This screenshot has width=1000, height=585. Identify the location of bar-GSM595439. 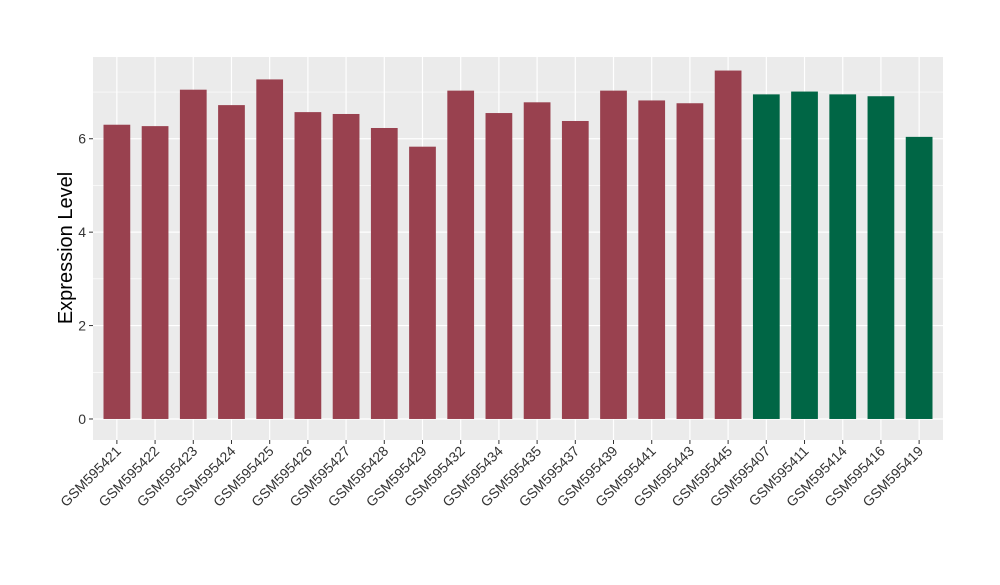
(613, 254).